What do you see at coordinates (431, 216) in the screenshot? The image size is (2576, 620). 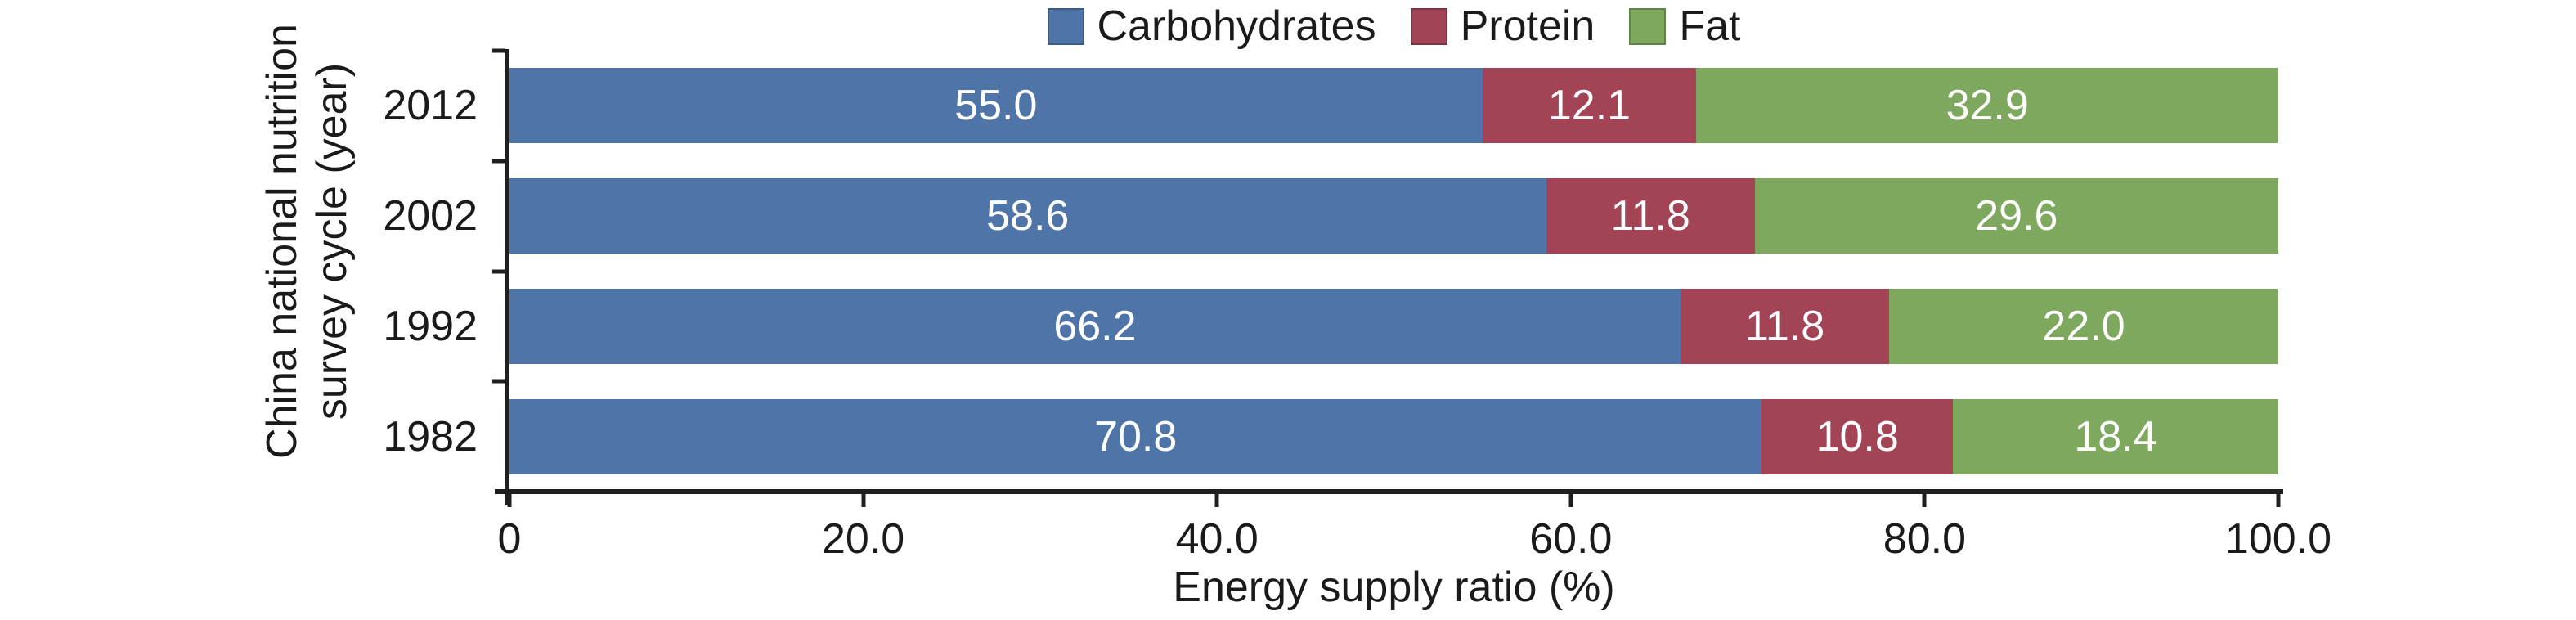 I see `category-label: 2002` at bounding box center [431, 216].